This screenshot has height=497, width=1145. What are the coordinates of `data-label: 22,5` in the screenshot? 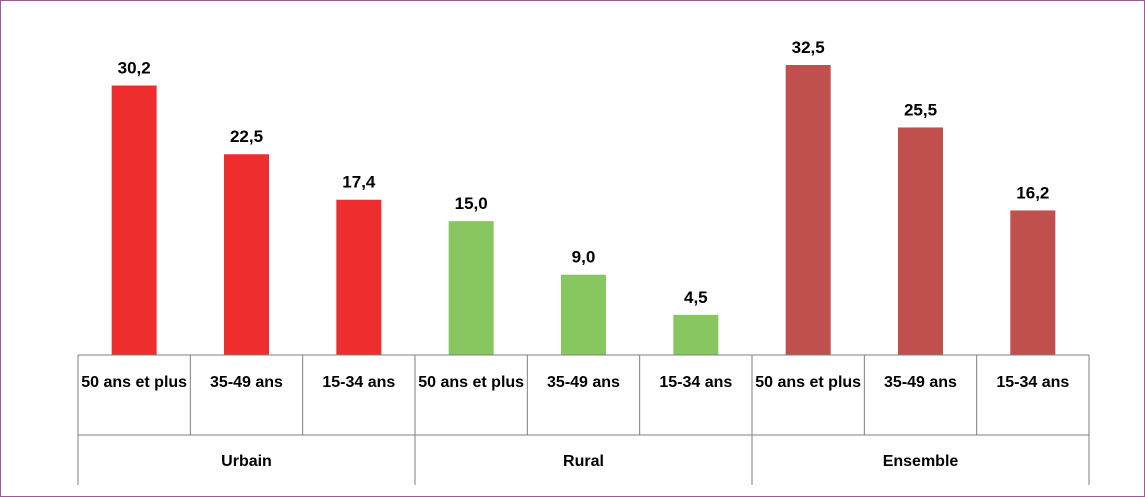 It's located at (246, 136).